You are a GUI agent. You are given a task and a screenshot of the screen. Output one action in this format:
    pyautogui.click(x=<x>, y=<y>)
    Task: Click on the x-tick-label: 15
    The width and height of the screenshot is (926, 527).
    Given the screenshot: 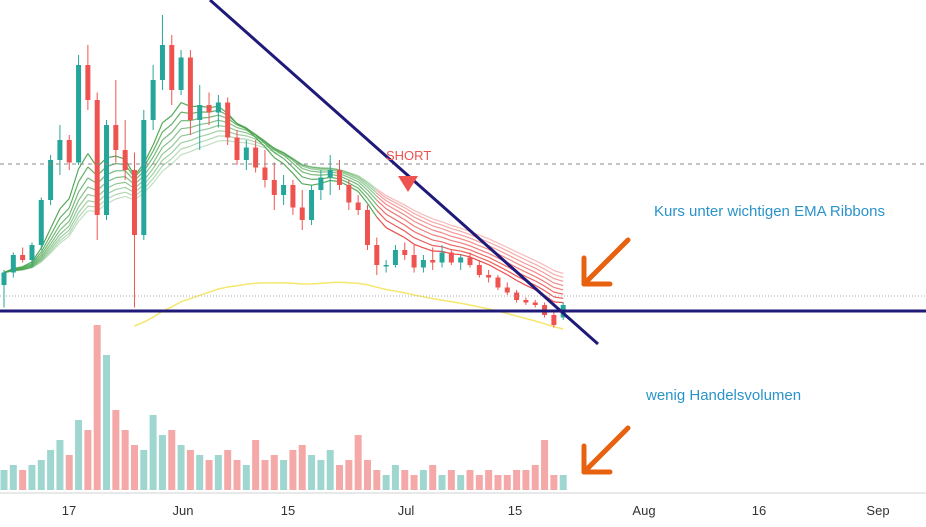 What is the action you would take?
    pyautogui.click(x=288, y=510)
    